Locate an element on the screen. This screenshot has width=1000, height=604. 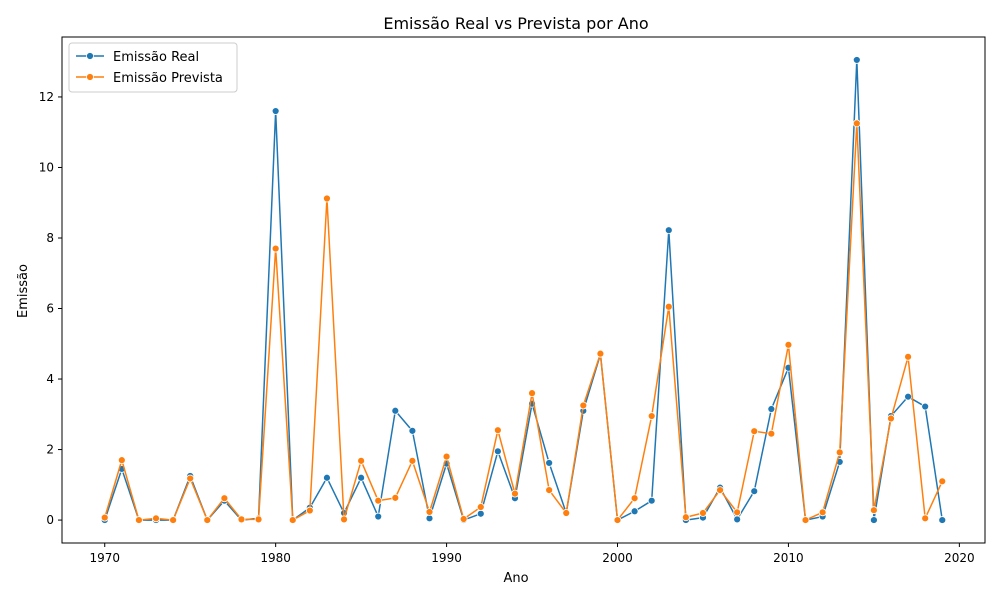
y-axis-label: Emissão is located at coordinates (23, 291).